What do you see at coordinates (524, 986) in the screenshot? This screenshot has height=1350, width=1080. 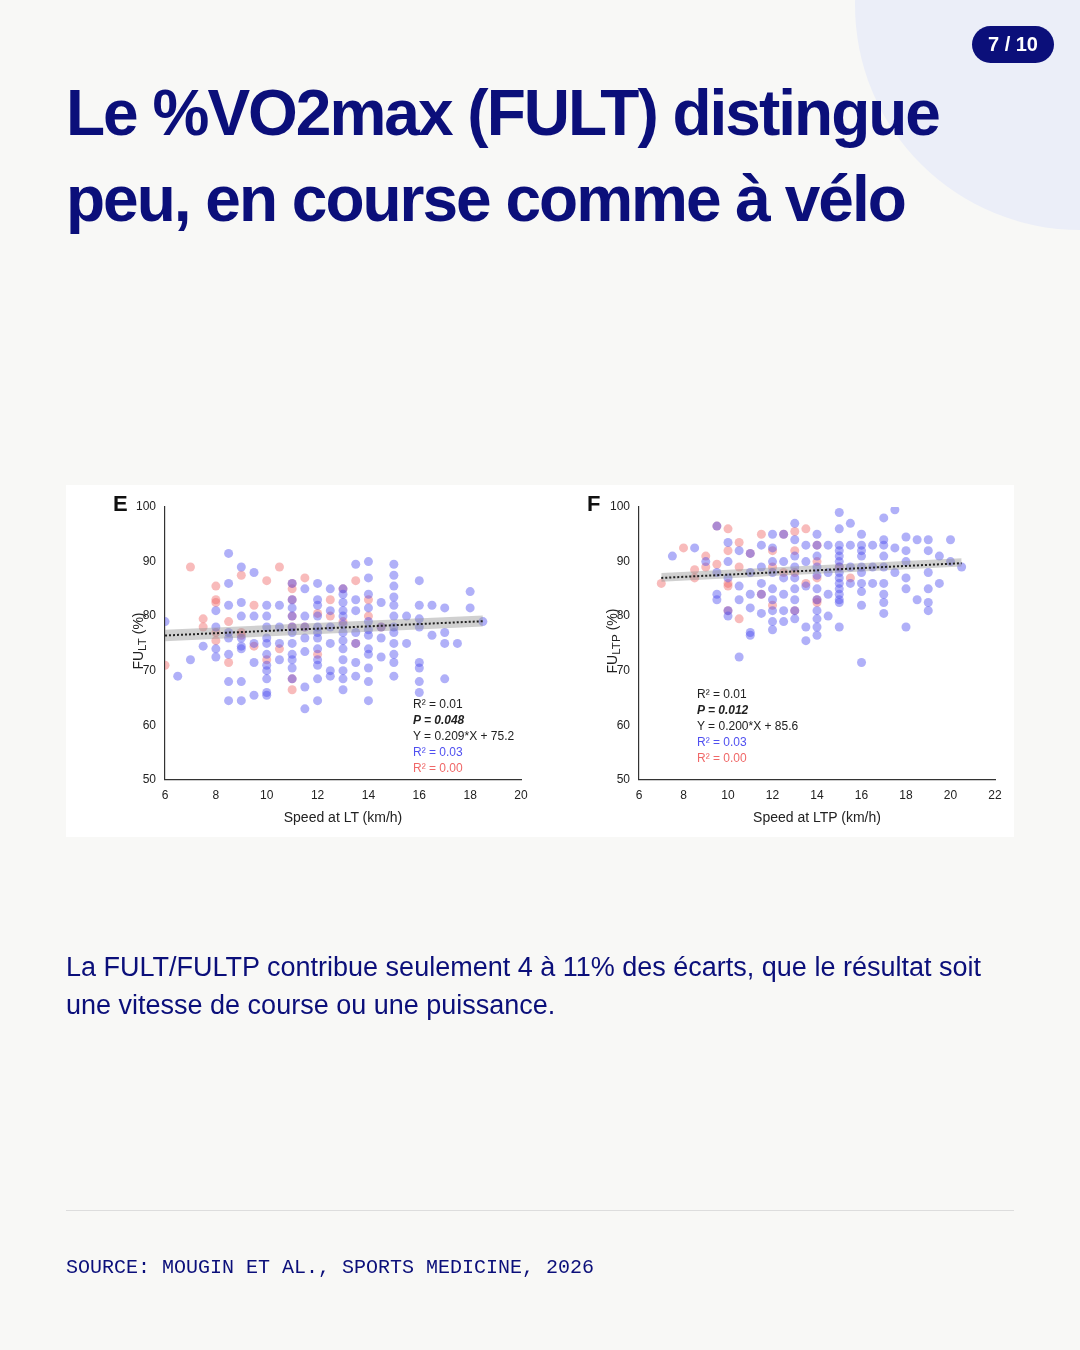 I see `text: La FULT/FULTP contribue seulement 4 à 11% des écarts, que le résultat soit une vitesse de course ou une puissance.` at bounding box center [524, 986].